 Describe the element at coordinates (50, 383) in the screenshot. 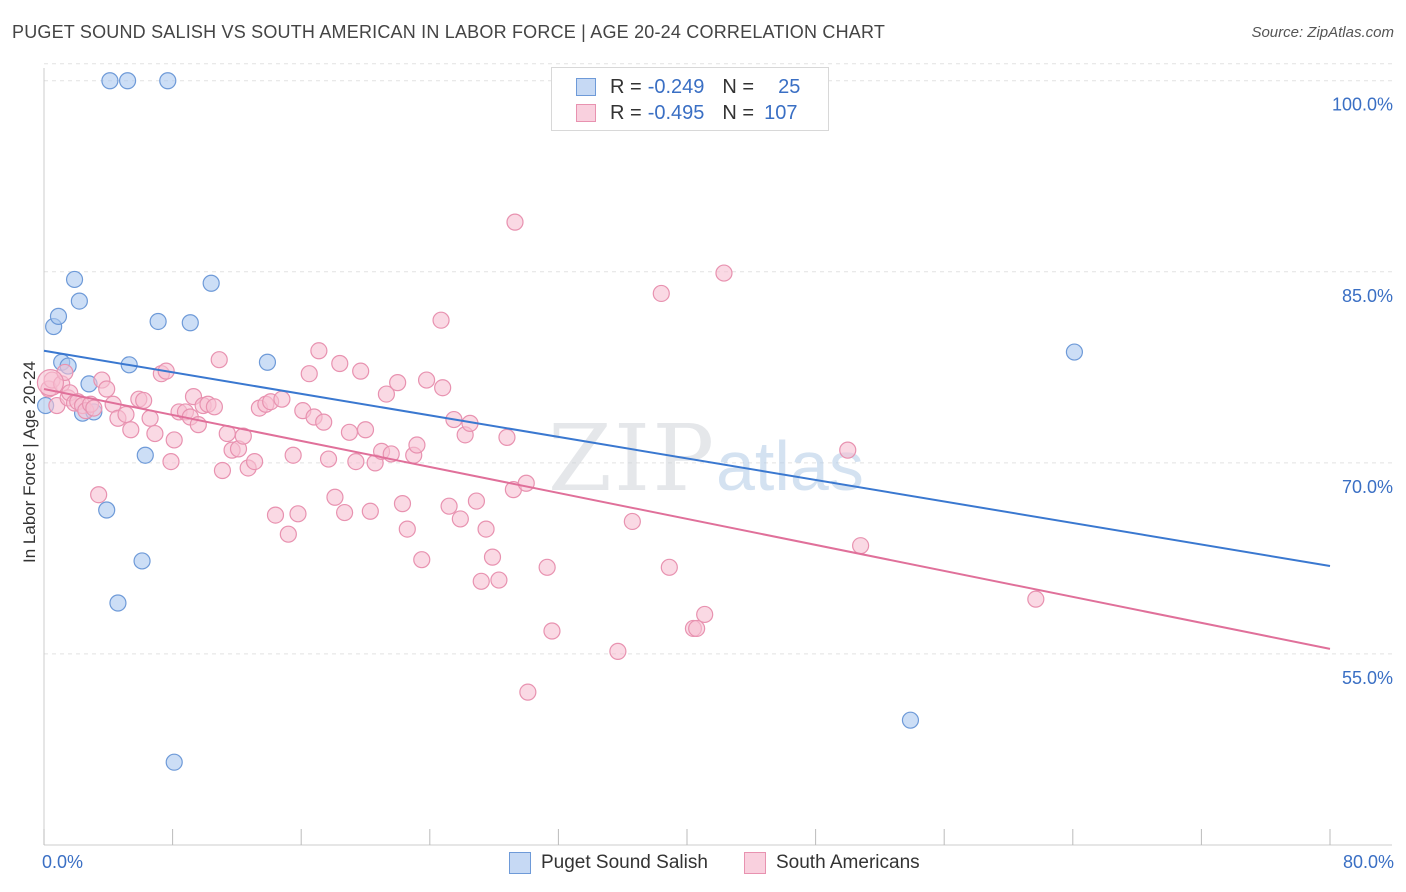

I see `south-american-point-cluster` at that location.